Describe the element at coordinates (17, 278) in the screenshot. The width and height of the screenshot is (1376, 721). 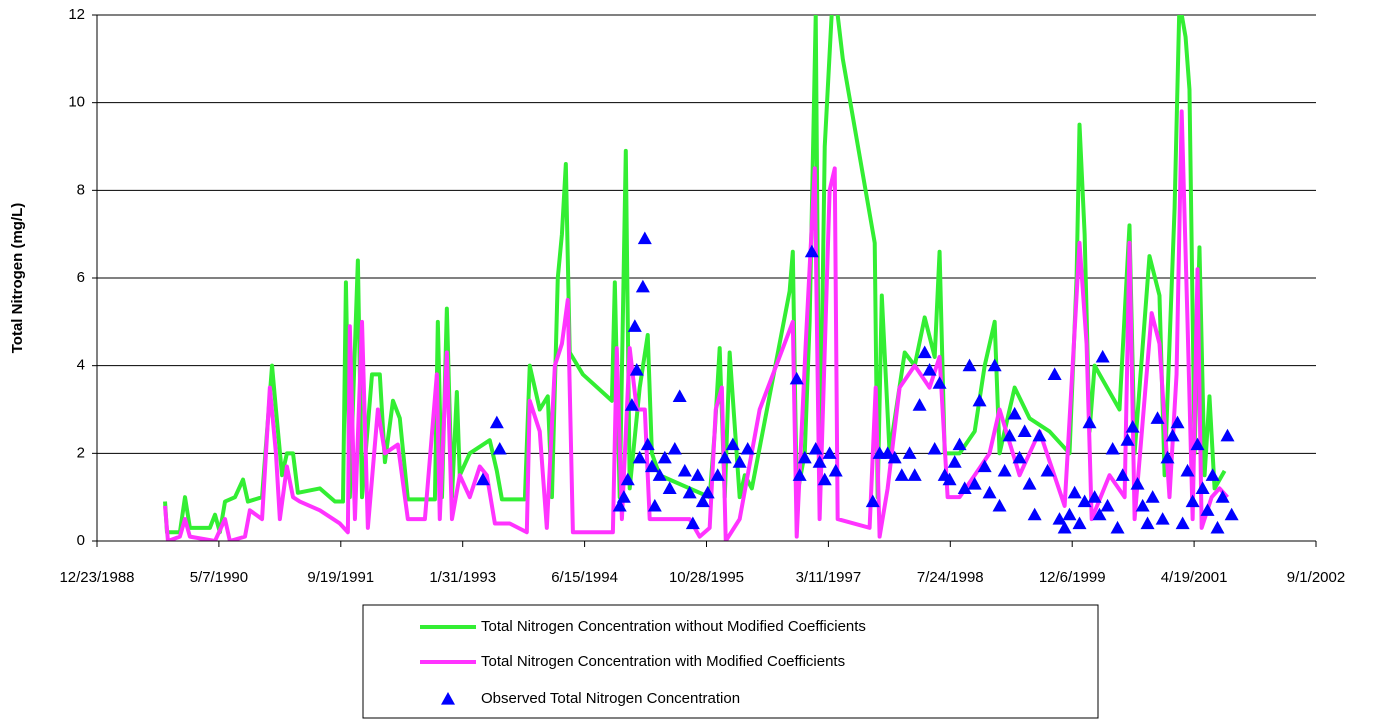
I see `y-axis-title: Total Nitrogen (mg/L)` at that location.